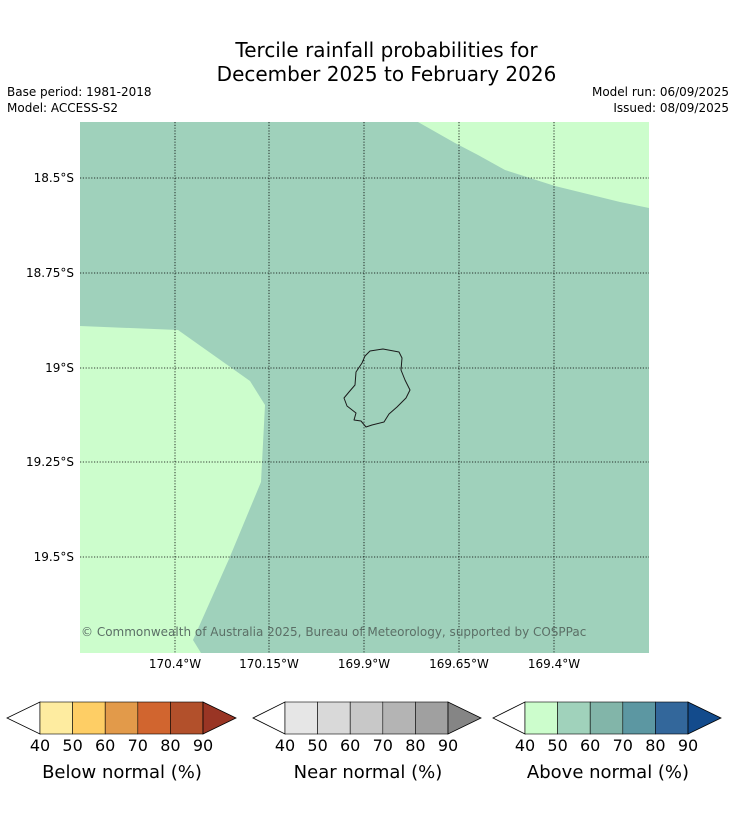  What do you see at coordinates (122, 772) in the screenshot?
I see `legend-below-label: Below normal (%)` at bounding box center [122, 772].